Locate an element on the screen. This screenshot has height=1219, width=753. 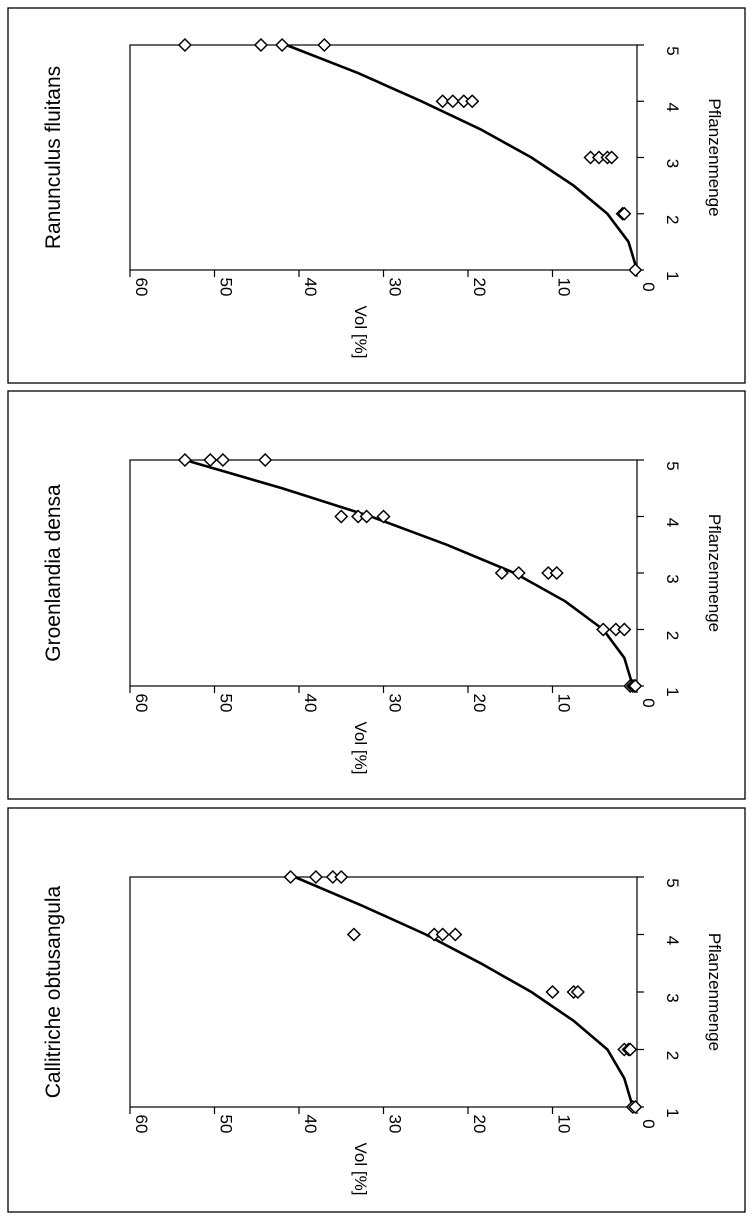
chart-title: Ranunculus fluitans is located at coordinates (53, 157).